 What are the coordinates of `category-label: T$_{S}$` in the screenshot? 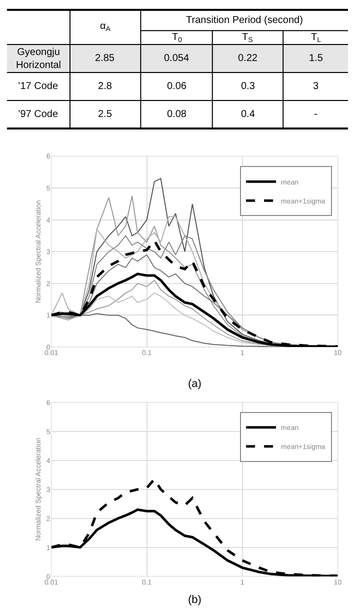 It's located at (248, 38).